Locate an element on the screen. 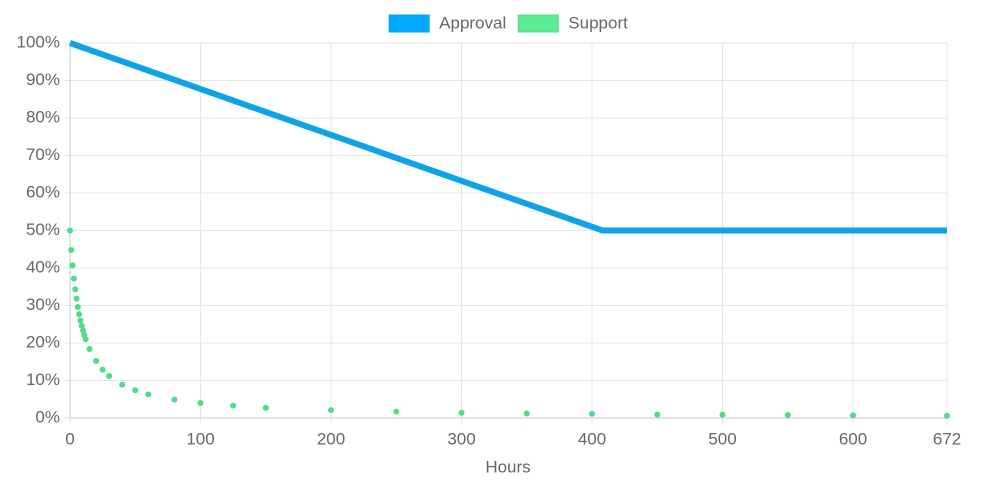  x-axis-title: Hours is located at coordinates (507, 466).